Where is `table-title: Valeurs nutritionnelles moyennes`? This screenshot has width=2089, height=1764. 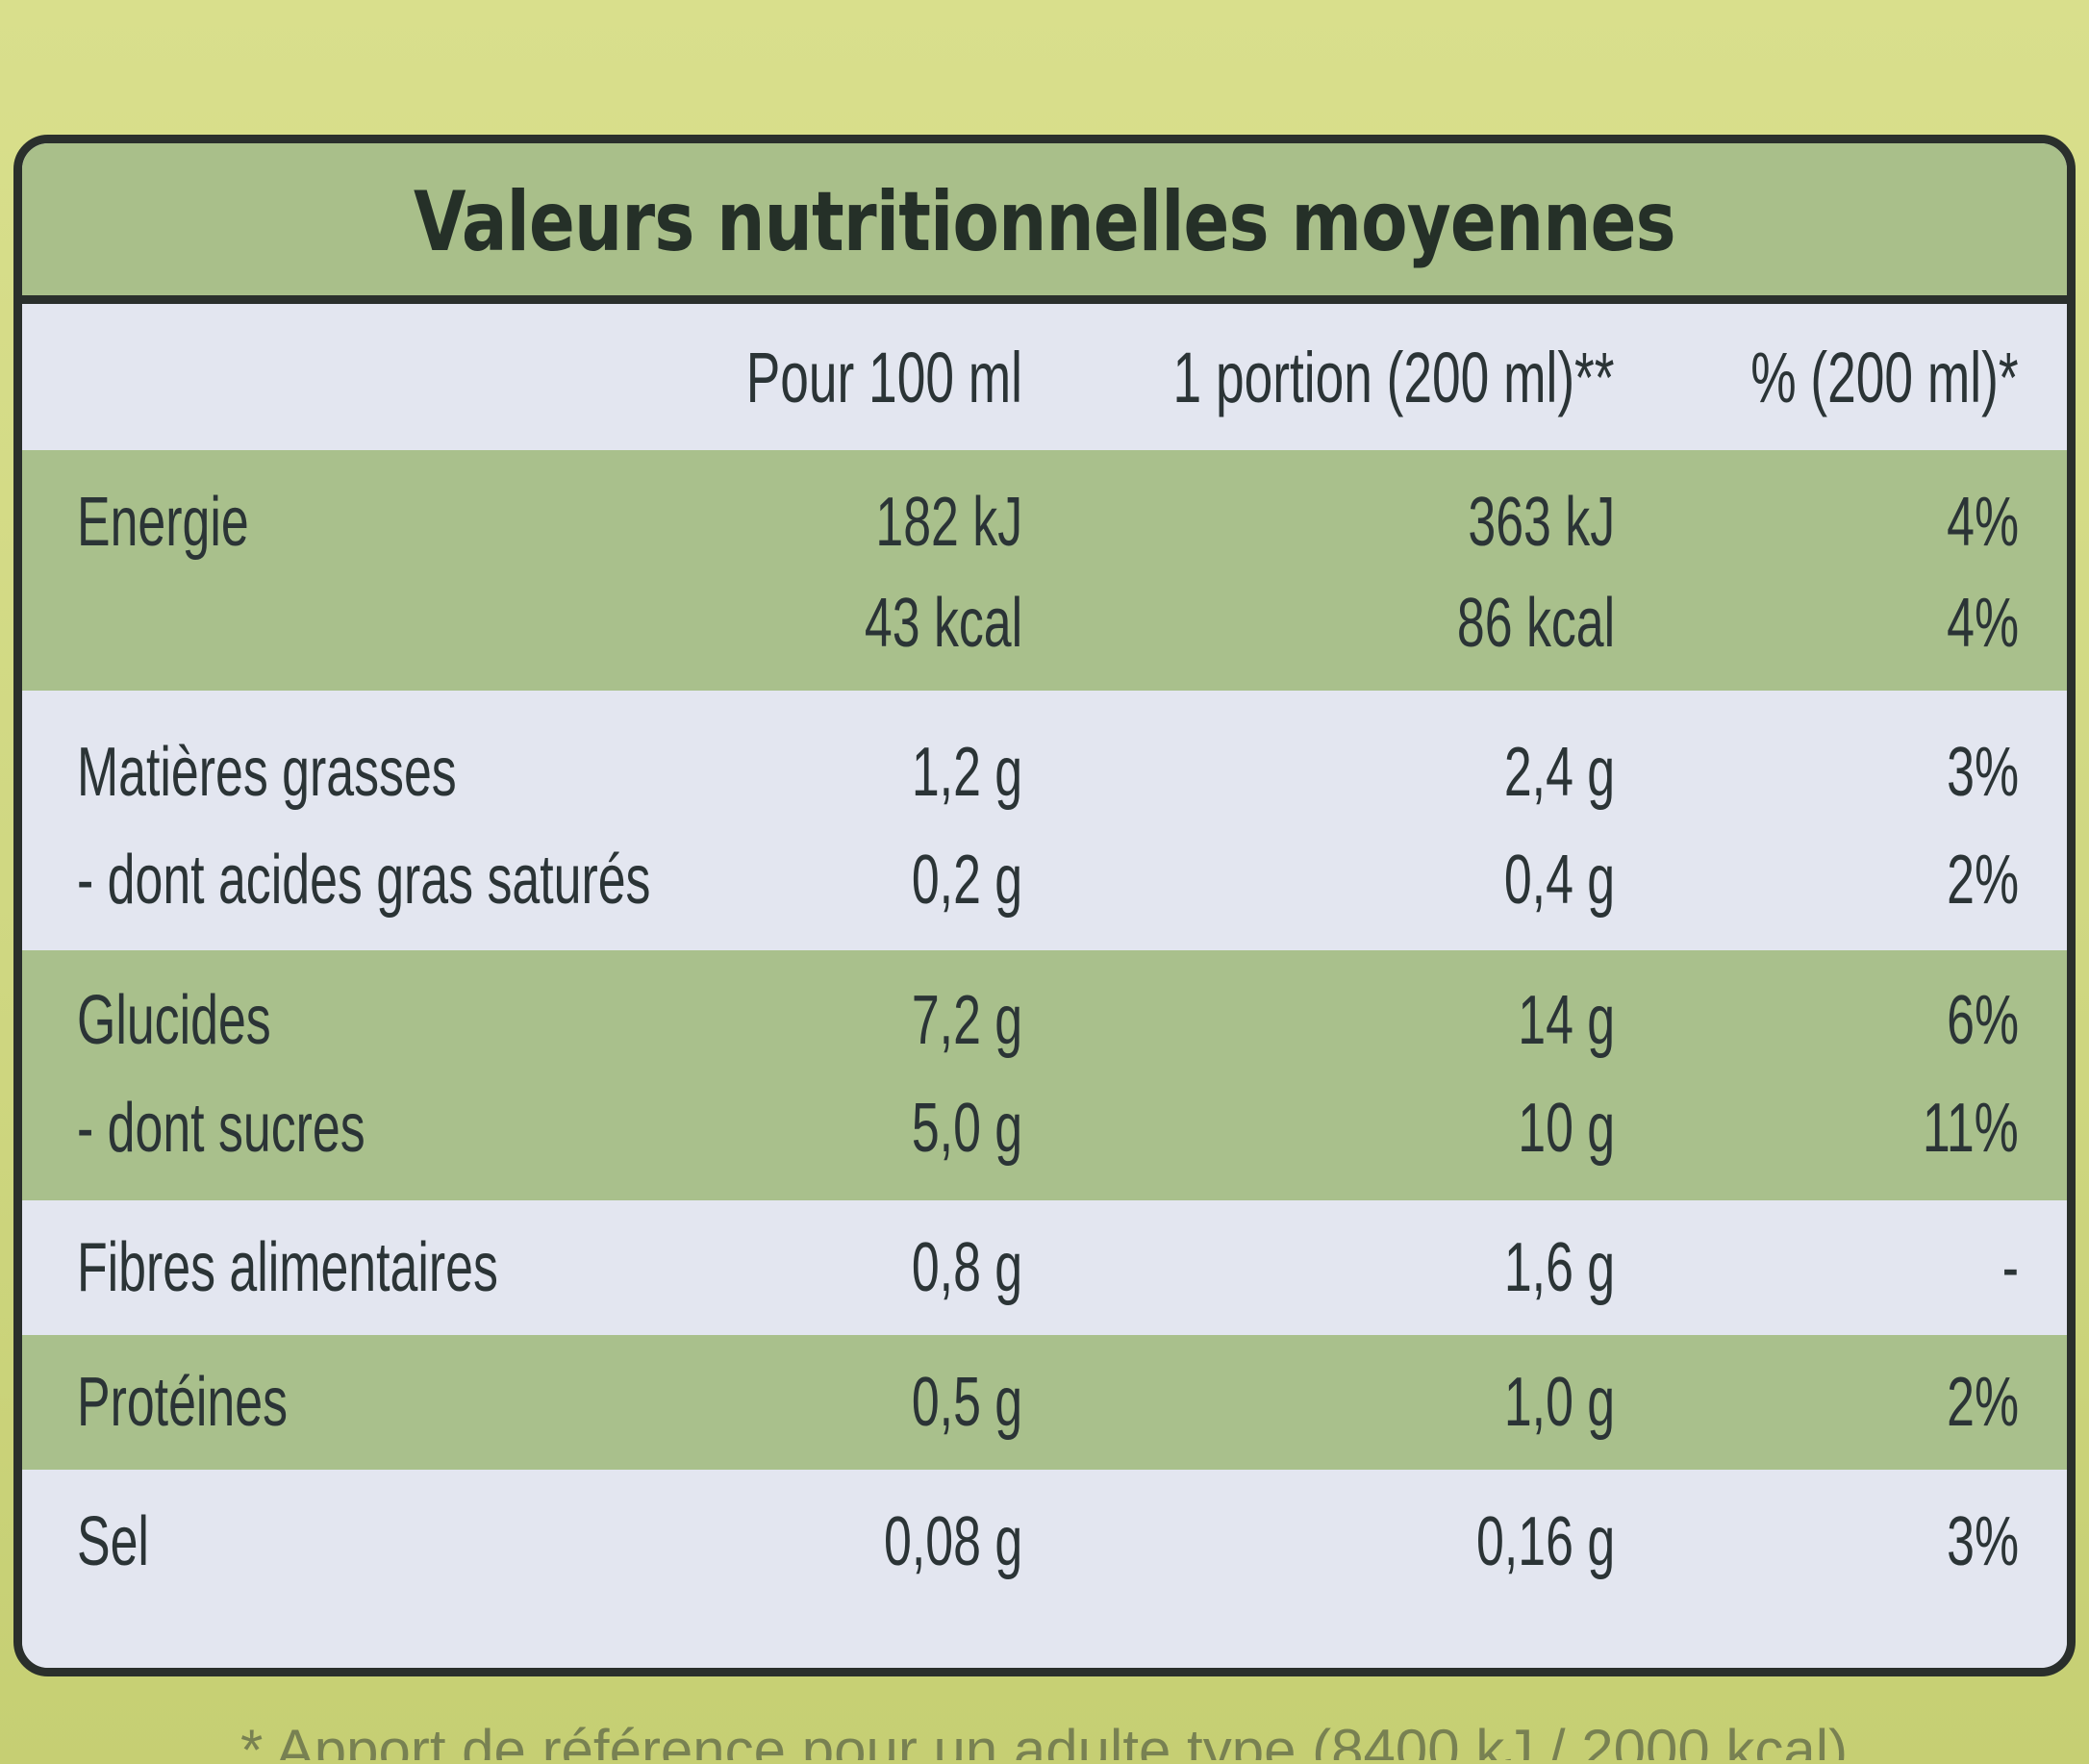
table-title: Valeurs nutritionnelles moyennes is located at coordinates (1045, 222).